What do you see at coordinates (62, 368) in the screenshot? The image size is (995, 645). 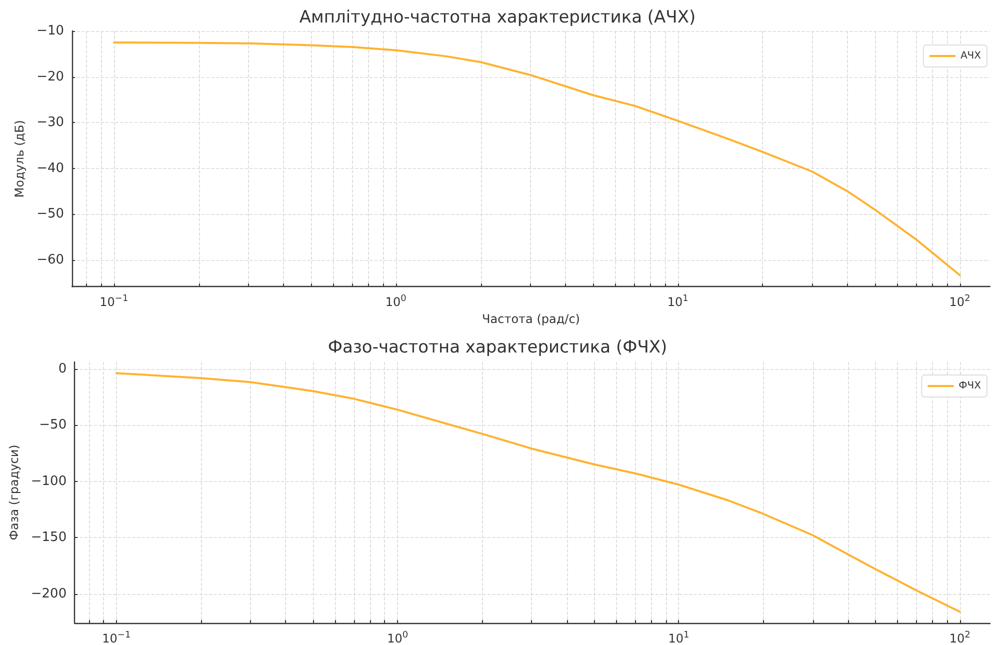 I see `y-tick-label: 0` at bounding box center [62, 368].